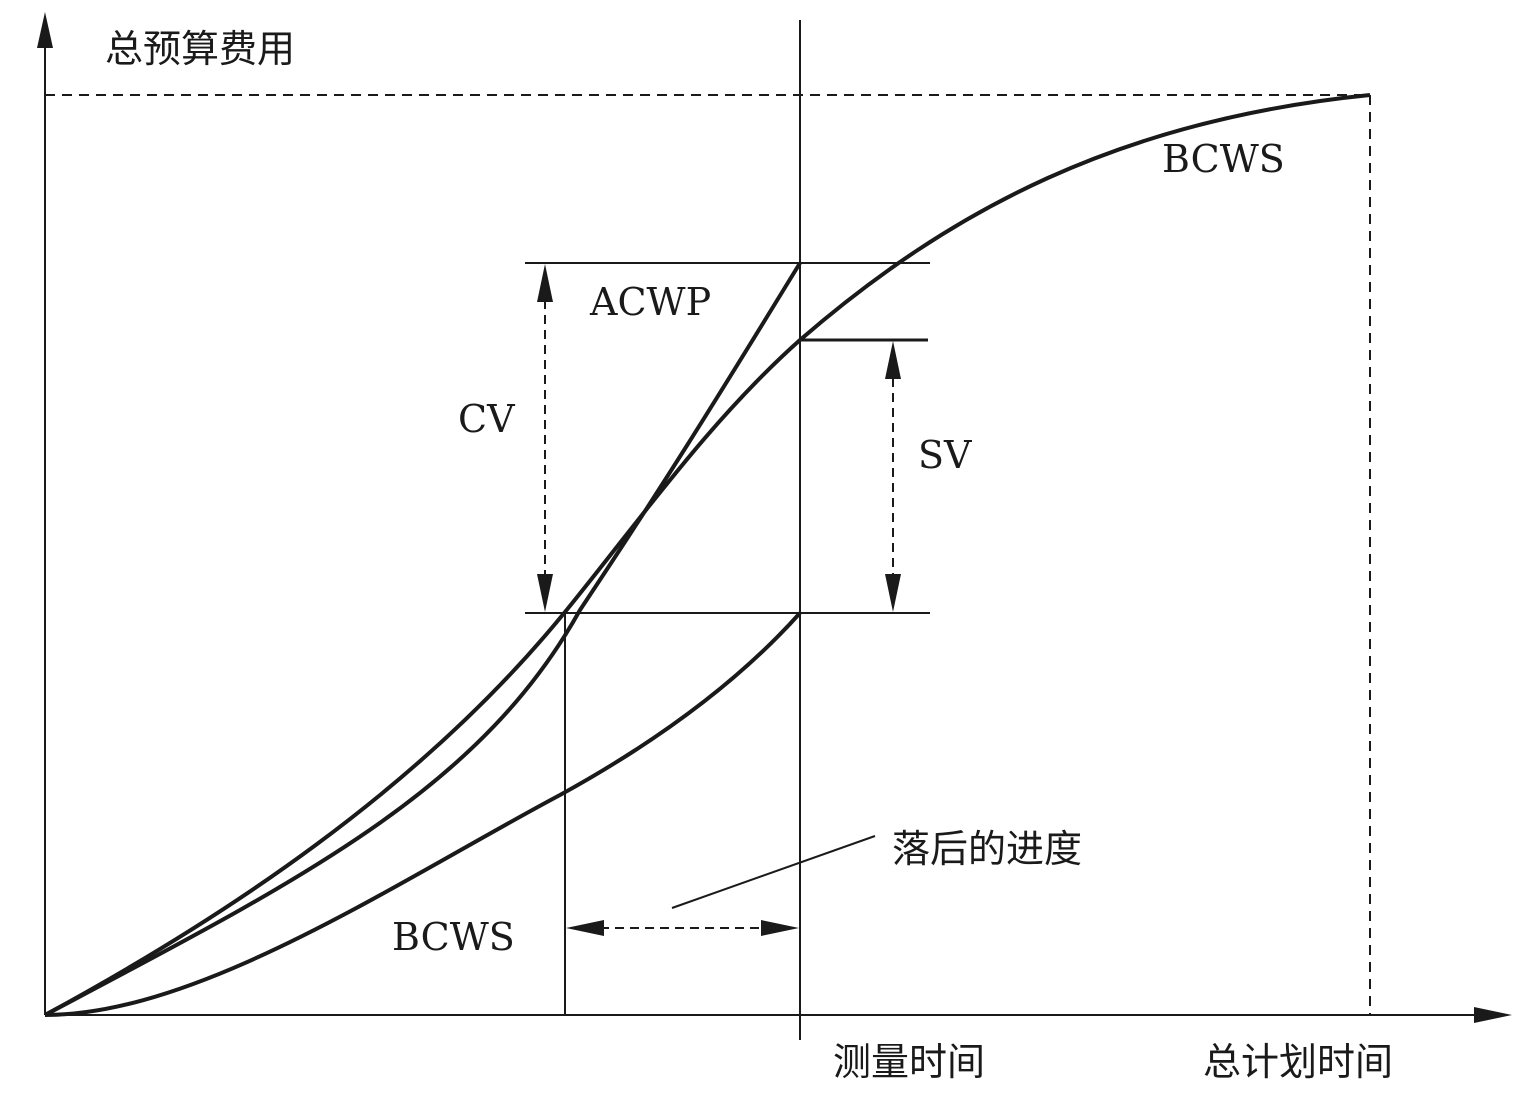 The image size is (1540, 1109). What do you see at coordinates (45, 30) in the screenshot?
I see `y-axis-arrow-icon` at bounding box center [45, 30].